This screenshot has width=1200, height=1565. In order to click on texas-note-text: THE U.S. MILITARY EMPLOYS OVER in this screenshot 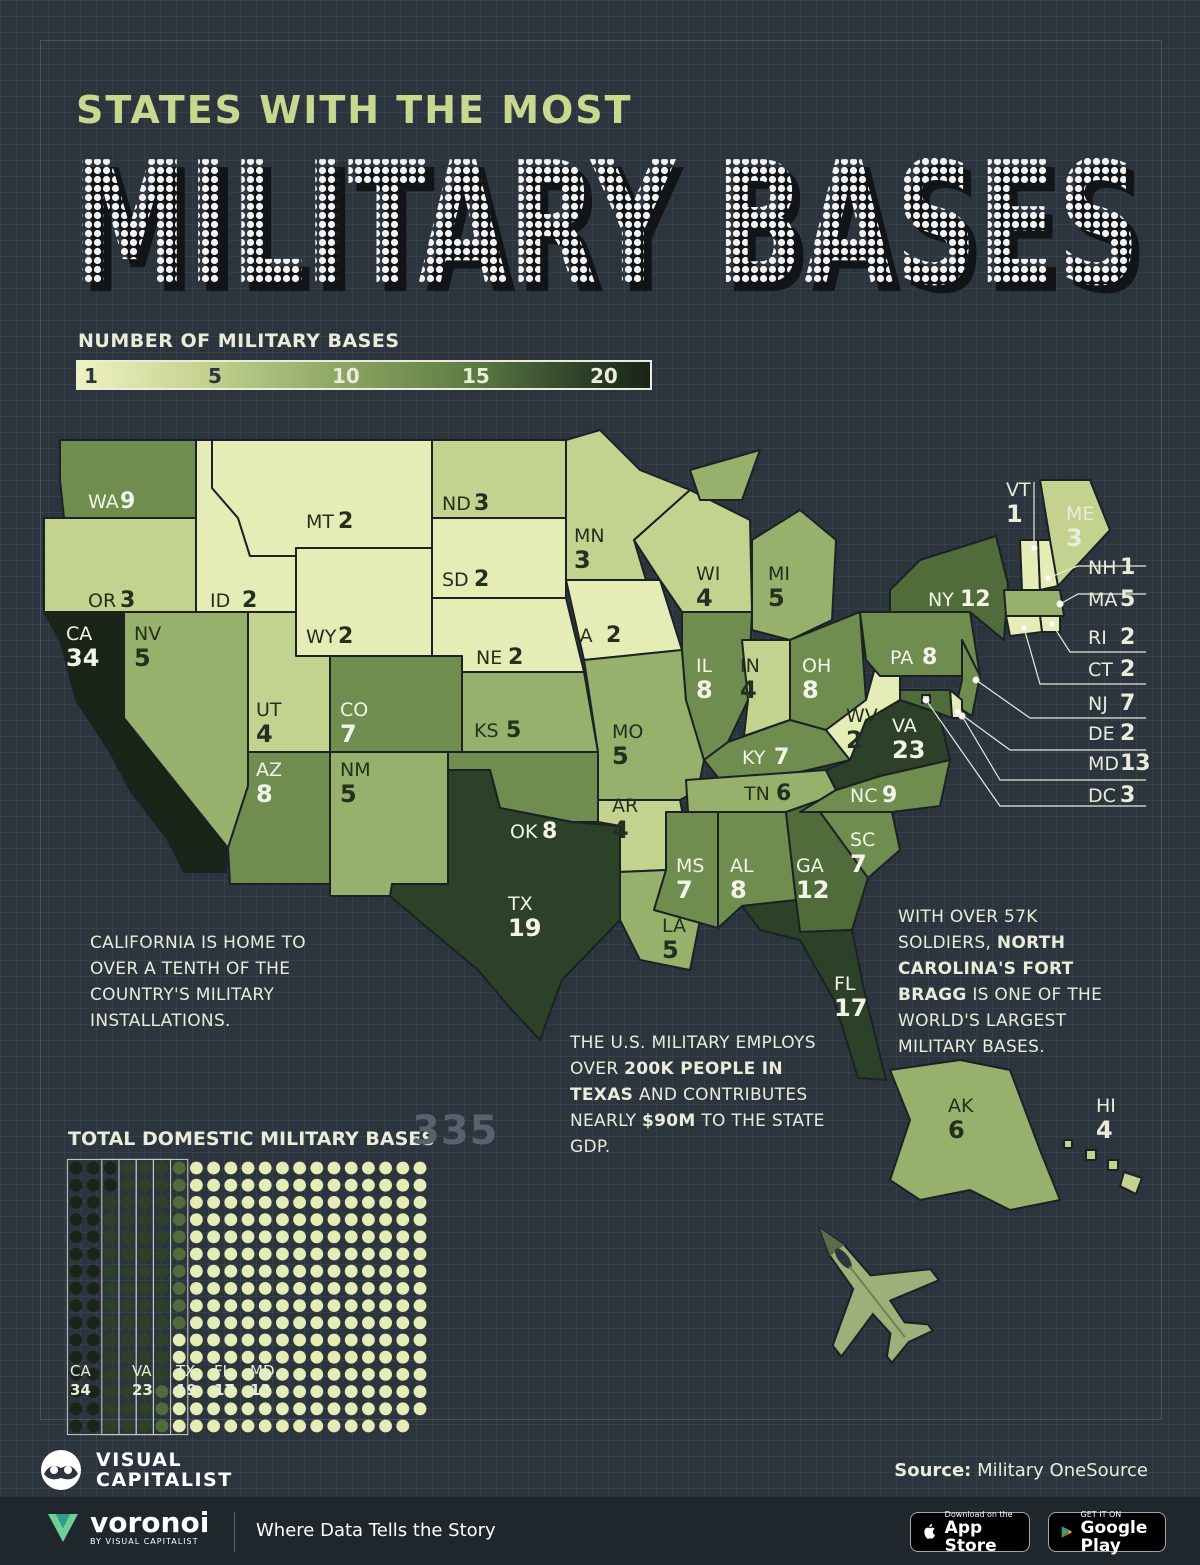, I will do `click(693, 1056)`.